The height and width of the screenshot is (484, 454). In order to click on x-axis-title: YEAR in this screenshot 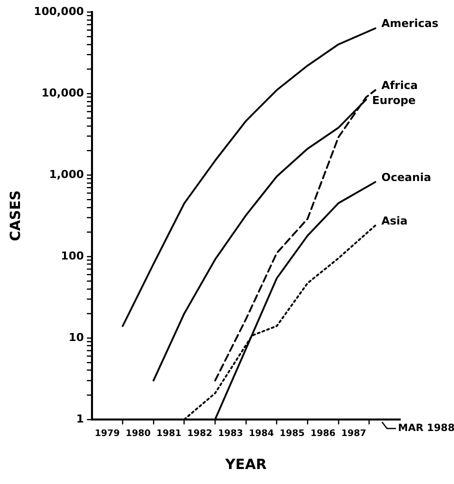, I will do `click(245, 465)`.